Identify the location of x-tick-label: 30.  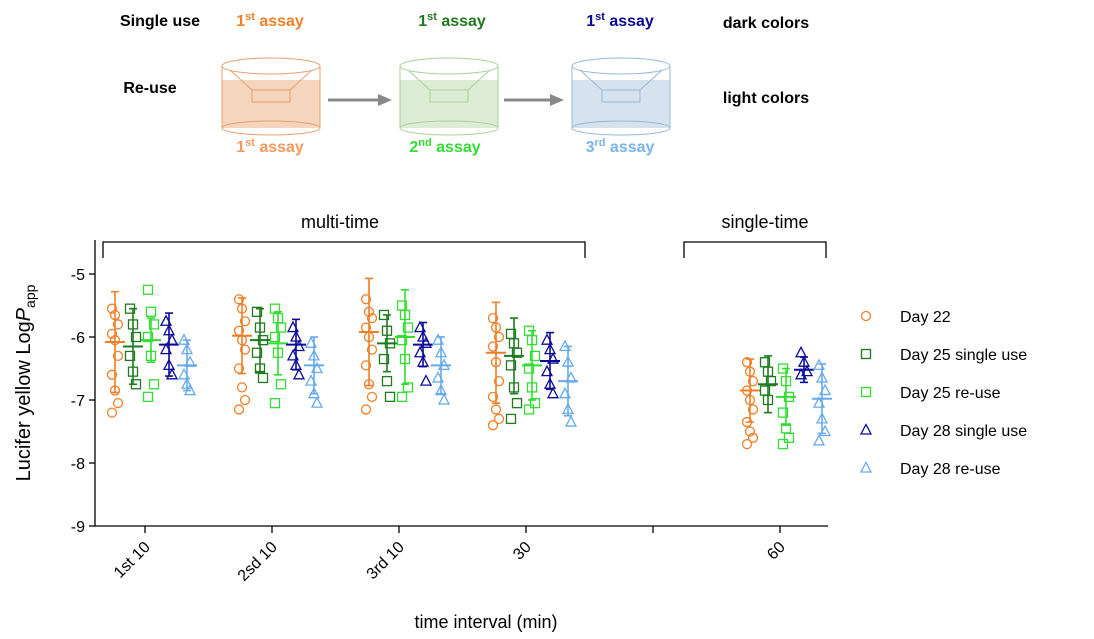
(522, 551).